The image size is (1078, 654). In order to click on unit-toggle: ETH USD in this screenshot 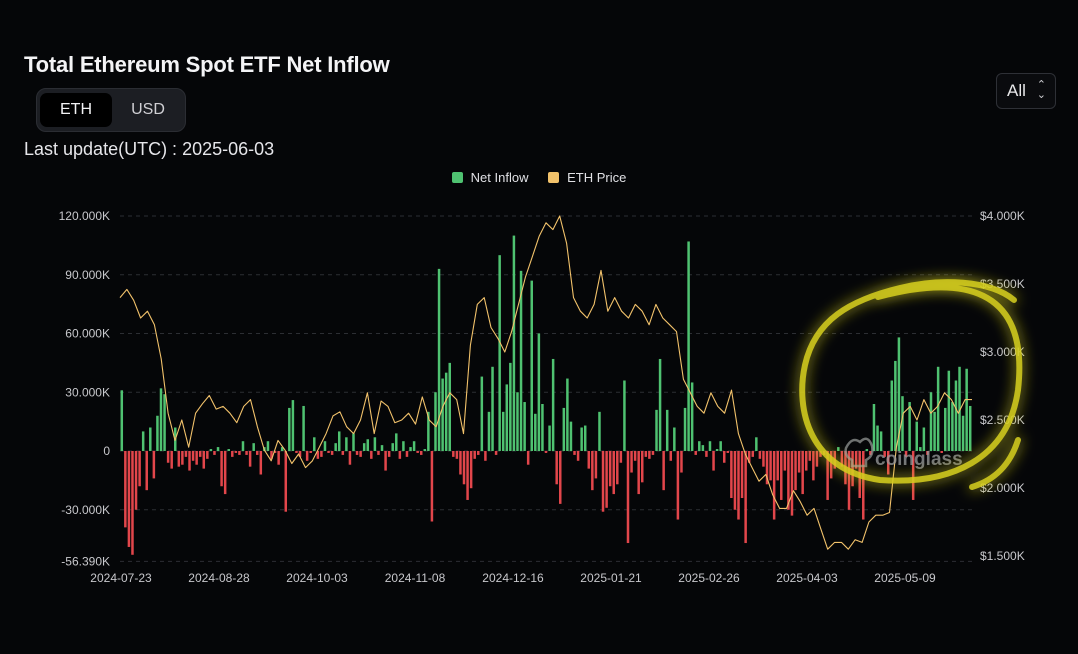, I will do `click(111, 110)`.